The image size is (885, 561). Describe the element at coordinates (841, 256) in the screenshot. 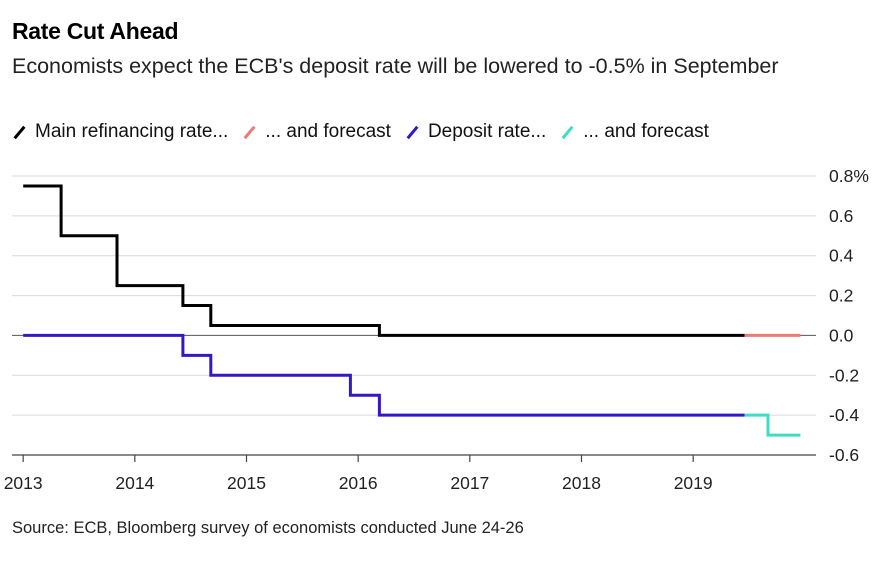

I see `y-tick-label: 0.4` at that location.